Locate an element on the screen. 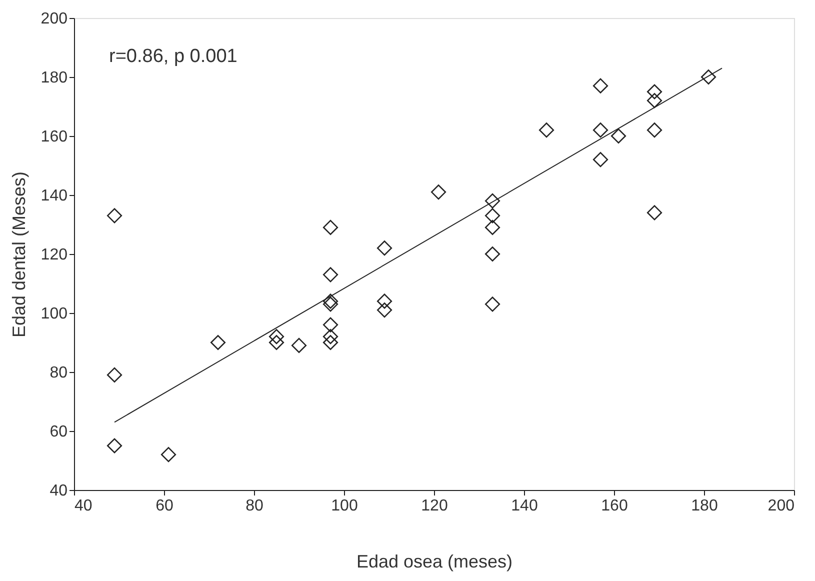 This screenshot has height=581, width=815. y-tick-label: 180 is located at coordinates (54, 78).